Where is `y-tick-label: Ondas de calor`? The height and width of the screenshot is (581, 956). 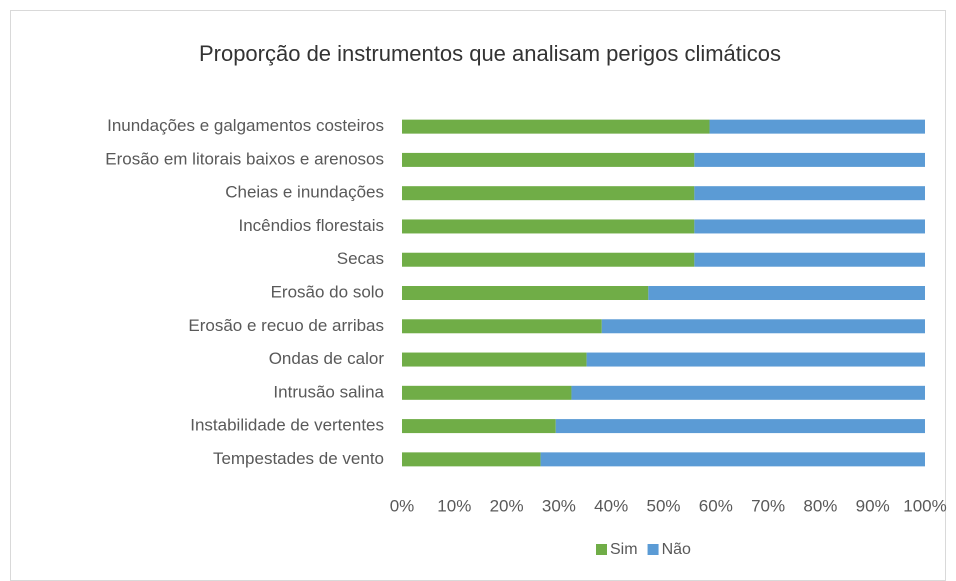
y-tick-label: Ondas de calor is located at coordinates (327, 358).